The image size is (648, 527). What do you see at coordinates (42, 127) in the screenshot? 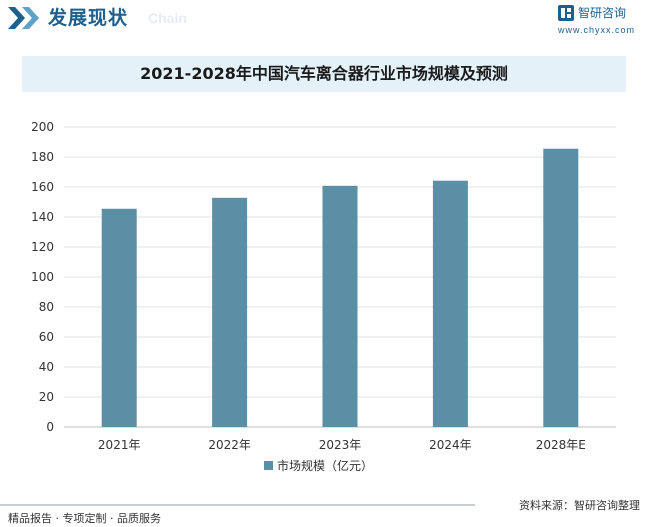
I see `y-tick-label: 200` at bounding box center [42, 127].